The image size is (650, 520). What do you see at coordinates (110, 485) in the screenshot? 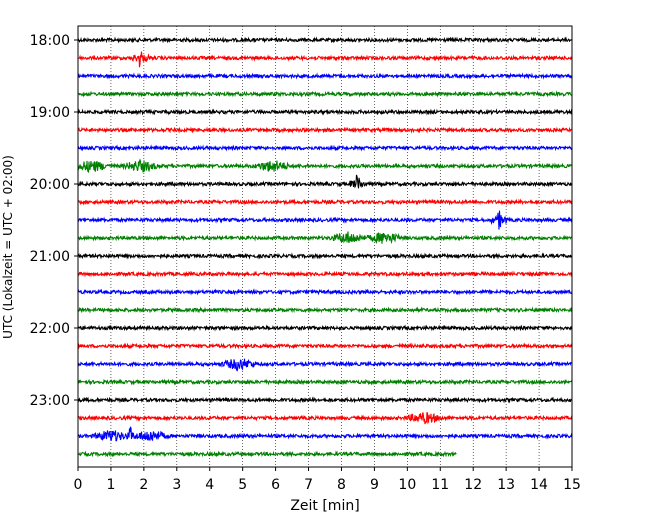
I see `x-tick-label: 1` at bounding box center [110, 485].